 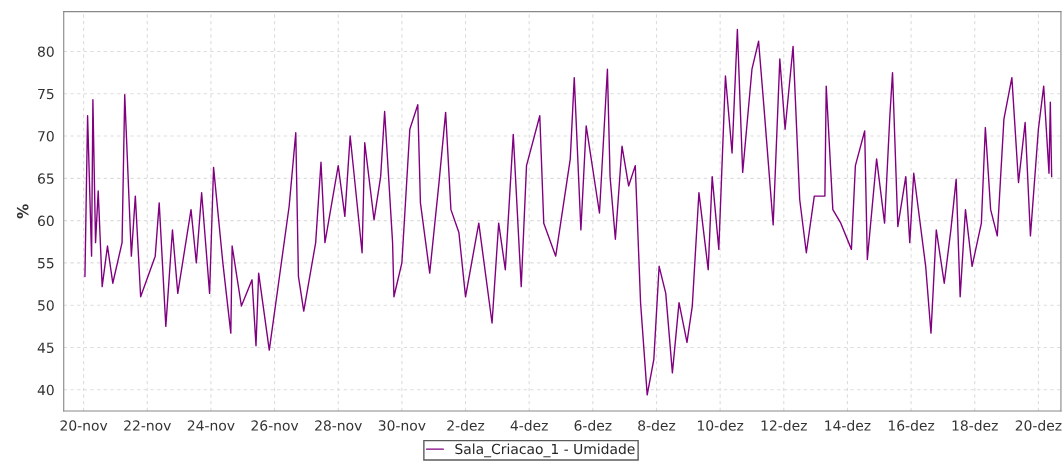 What do you see at coordinates (211, 425) in the screenshot?
I see `x-tick-label: 24-nov` at bounding box center [211, 425].